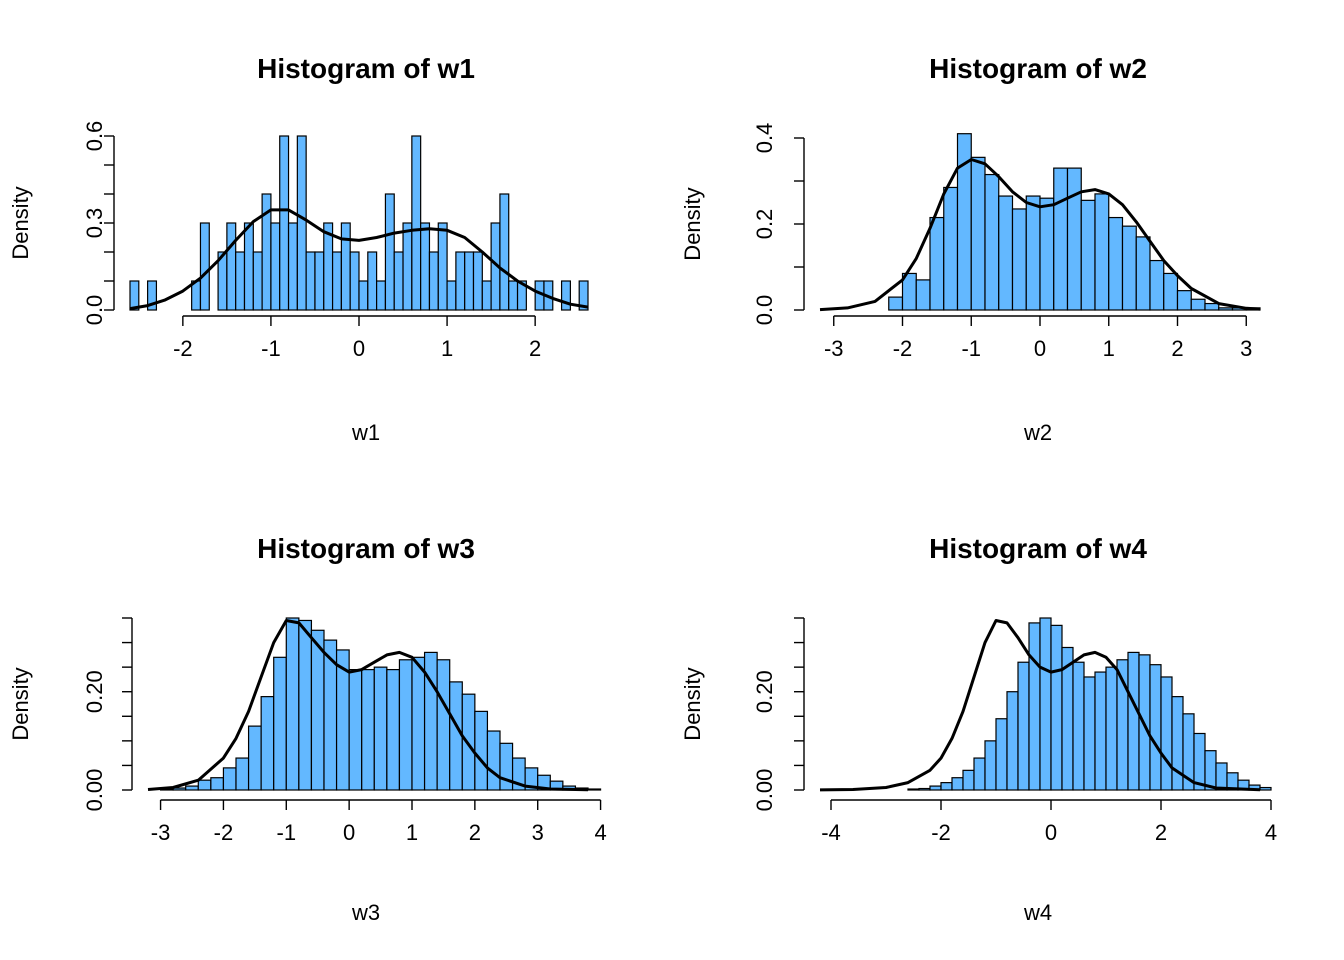 Image resolution: width=1344 pixels, height=960 pixels. I want to click on x-tick-label: -4, so click(831, 832).